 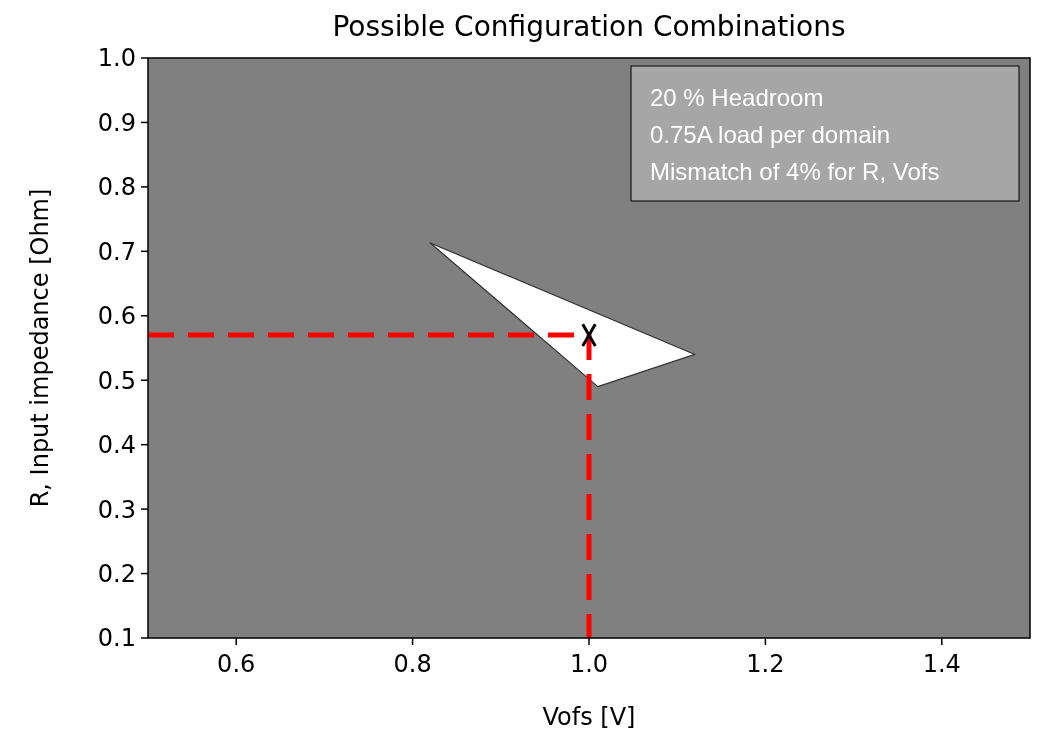 I want to click on y-tick-label: 0.5, so click(x=116, y=380).